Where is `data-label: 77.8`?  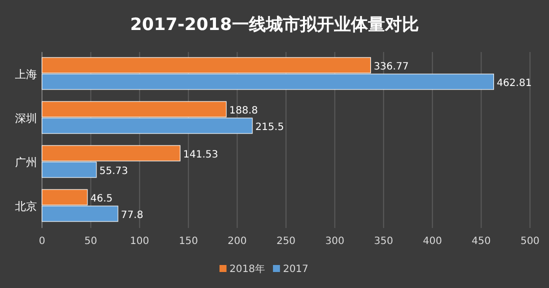 data-label: 77.8 is located at coordinates (132, 215).